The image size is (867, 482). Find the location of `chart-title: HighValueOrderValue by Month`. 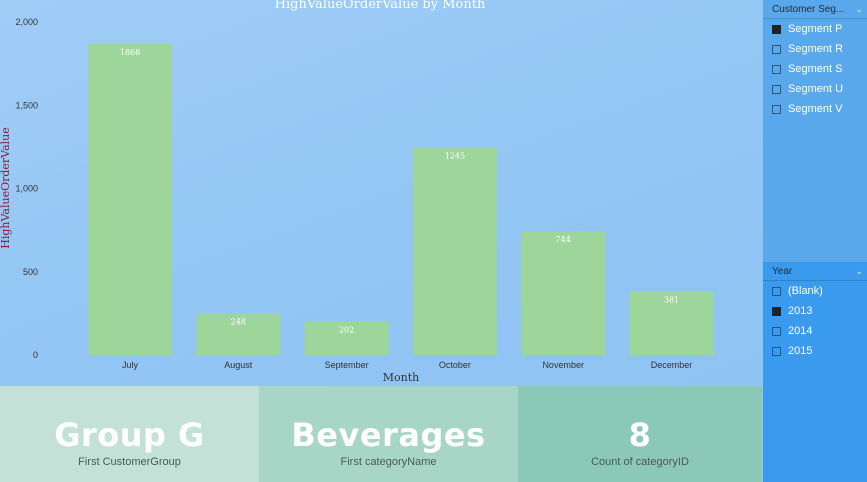

chart-title: HighValueOrderValue by Month is located at coordinates (380, 6).